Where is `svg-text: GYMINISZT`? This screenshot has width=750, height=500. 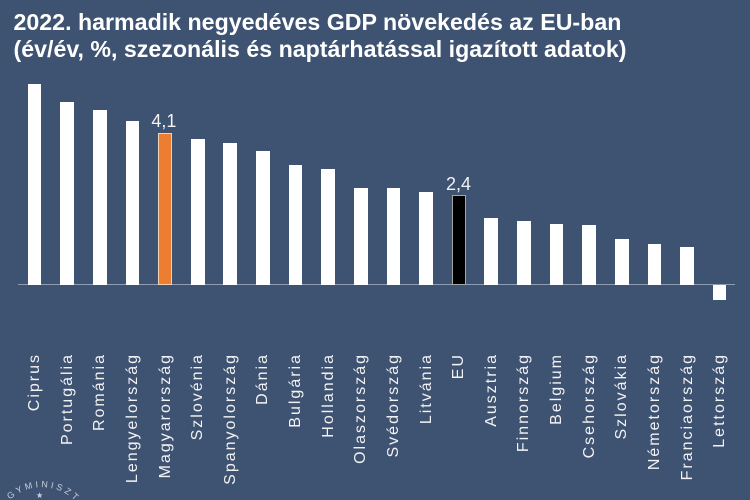 svg-text: GYMINISZT is located at coordinates (44, 489).